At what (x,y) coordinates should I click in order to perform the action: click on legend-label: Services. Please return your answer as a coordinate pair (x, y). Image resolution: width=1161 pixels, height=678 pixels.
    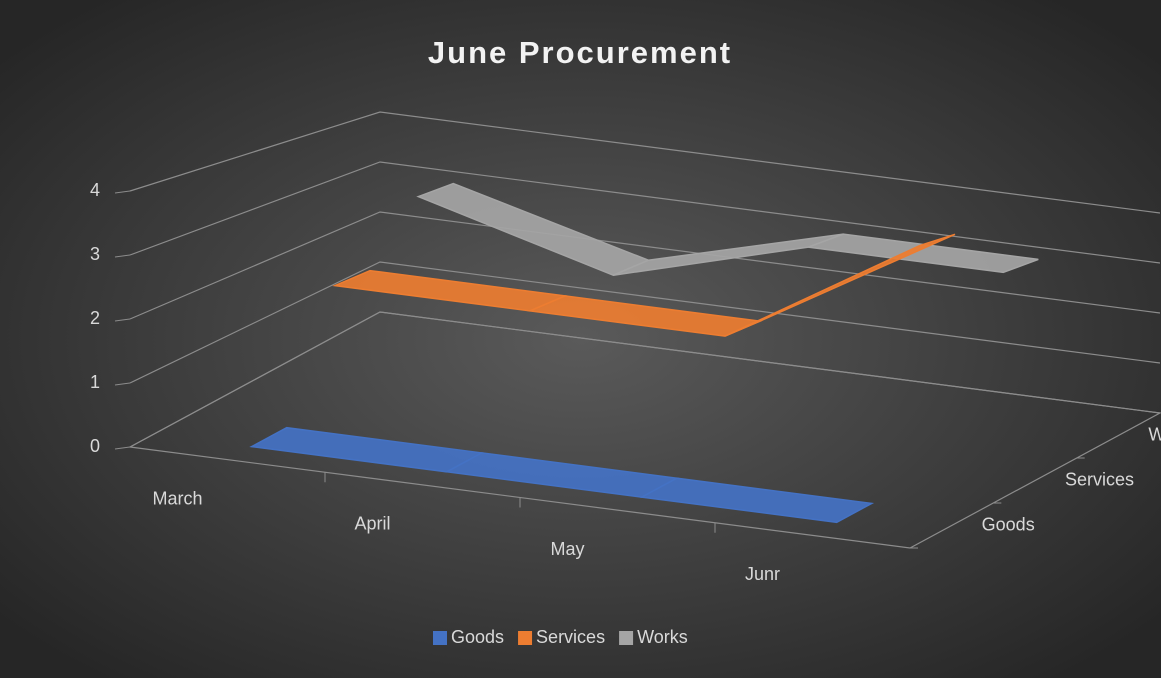
    Looking at the image, I should click on (570, 637).